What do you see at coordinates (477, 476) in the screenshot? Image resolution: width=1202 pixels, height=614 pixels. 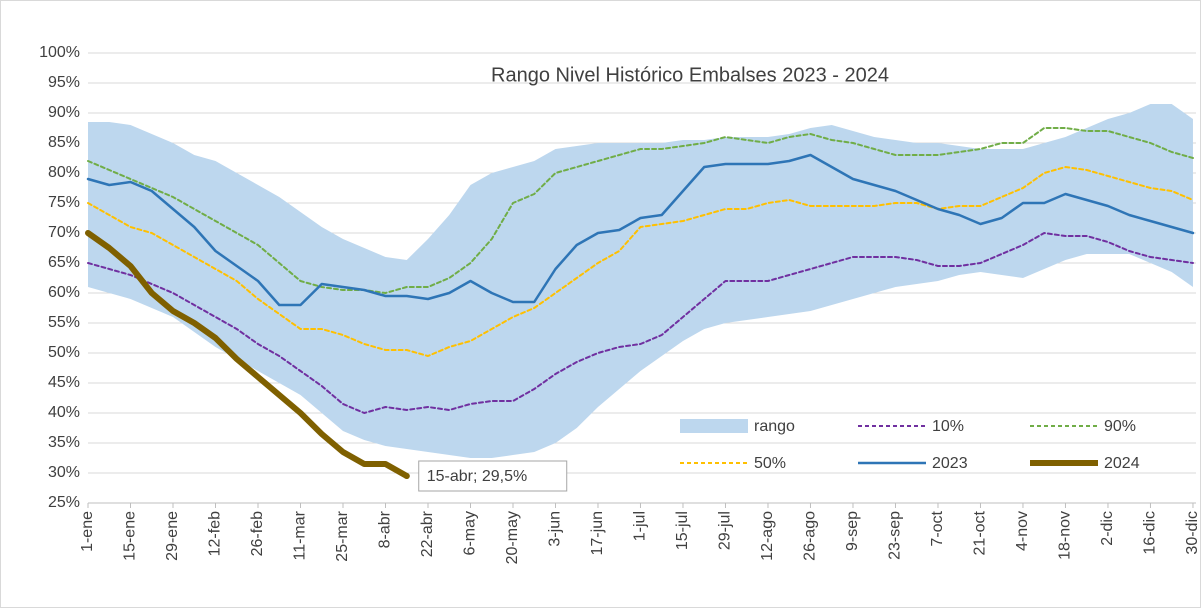 I see `annotation-text: 15-abr; 29,5%` at bounding box center [477, 476].